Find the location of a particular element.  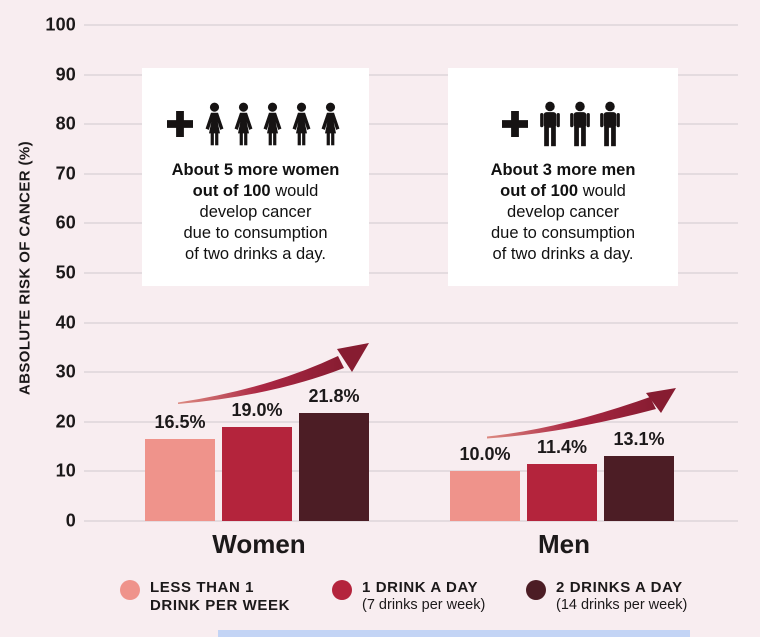

y-tick-label: 20 is located at coordinates (65, 421).